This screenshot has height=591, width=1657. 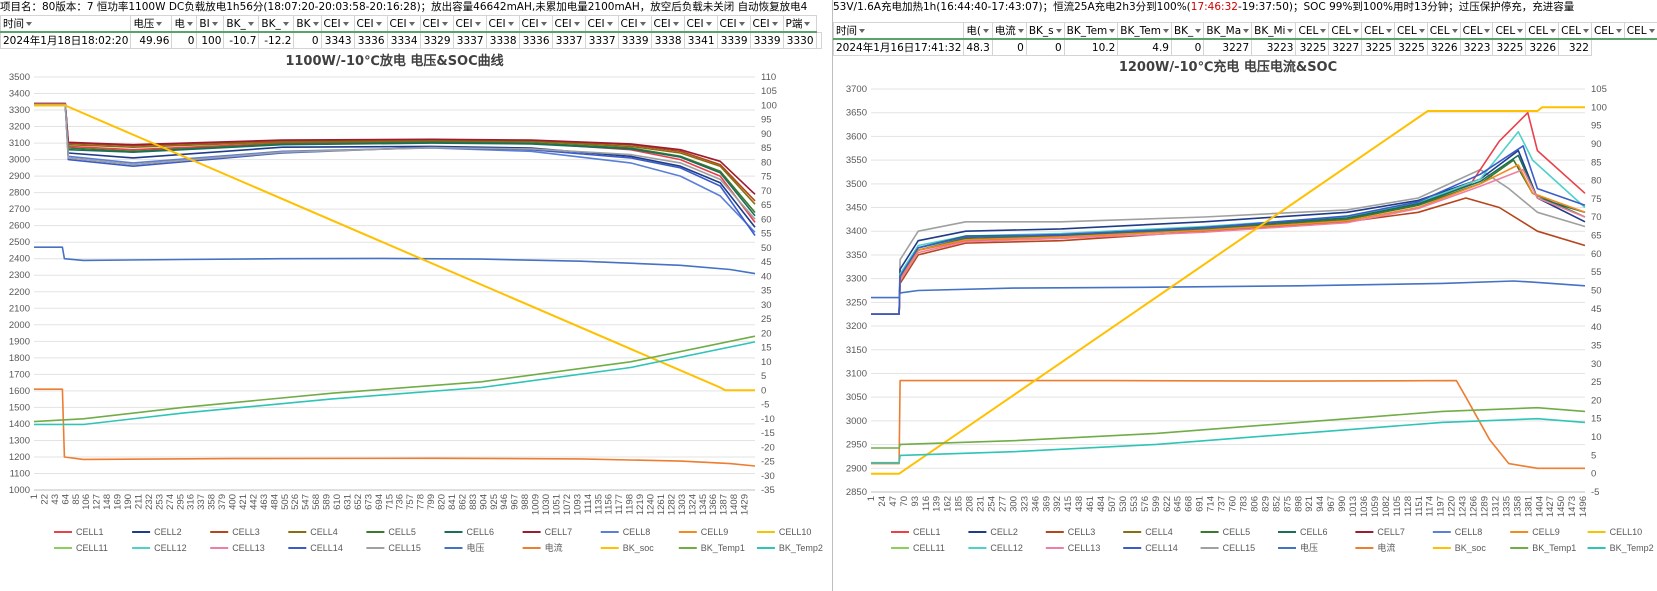 I want to click on column-header: 电流, so click(x=1009, y=31).